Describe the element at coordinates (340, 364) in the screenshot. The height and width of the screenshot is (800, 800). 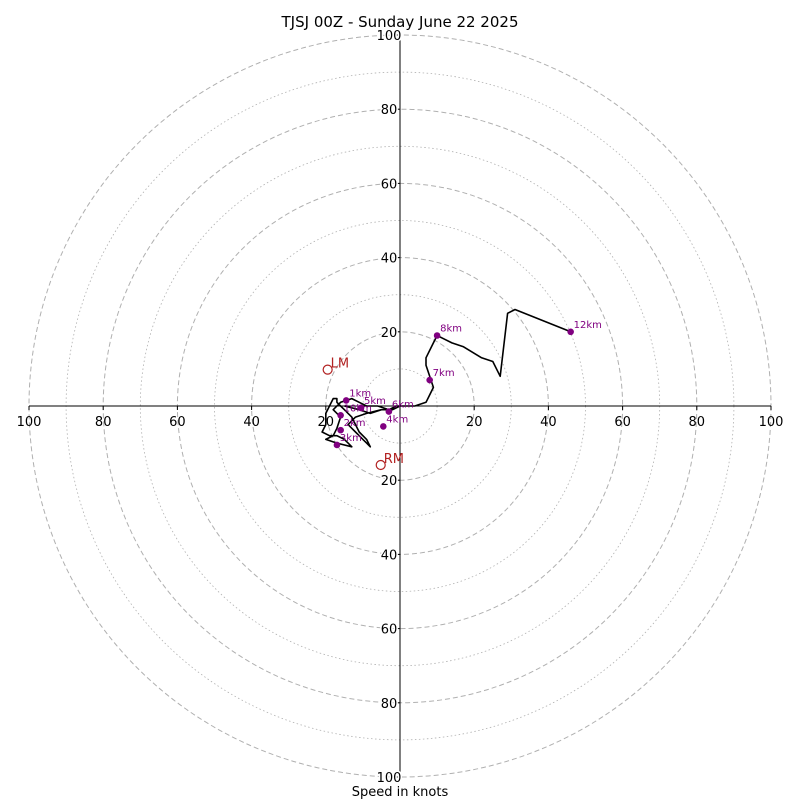
I see `storm-label-lm: LM` at that location.